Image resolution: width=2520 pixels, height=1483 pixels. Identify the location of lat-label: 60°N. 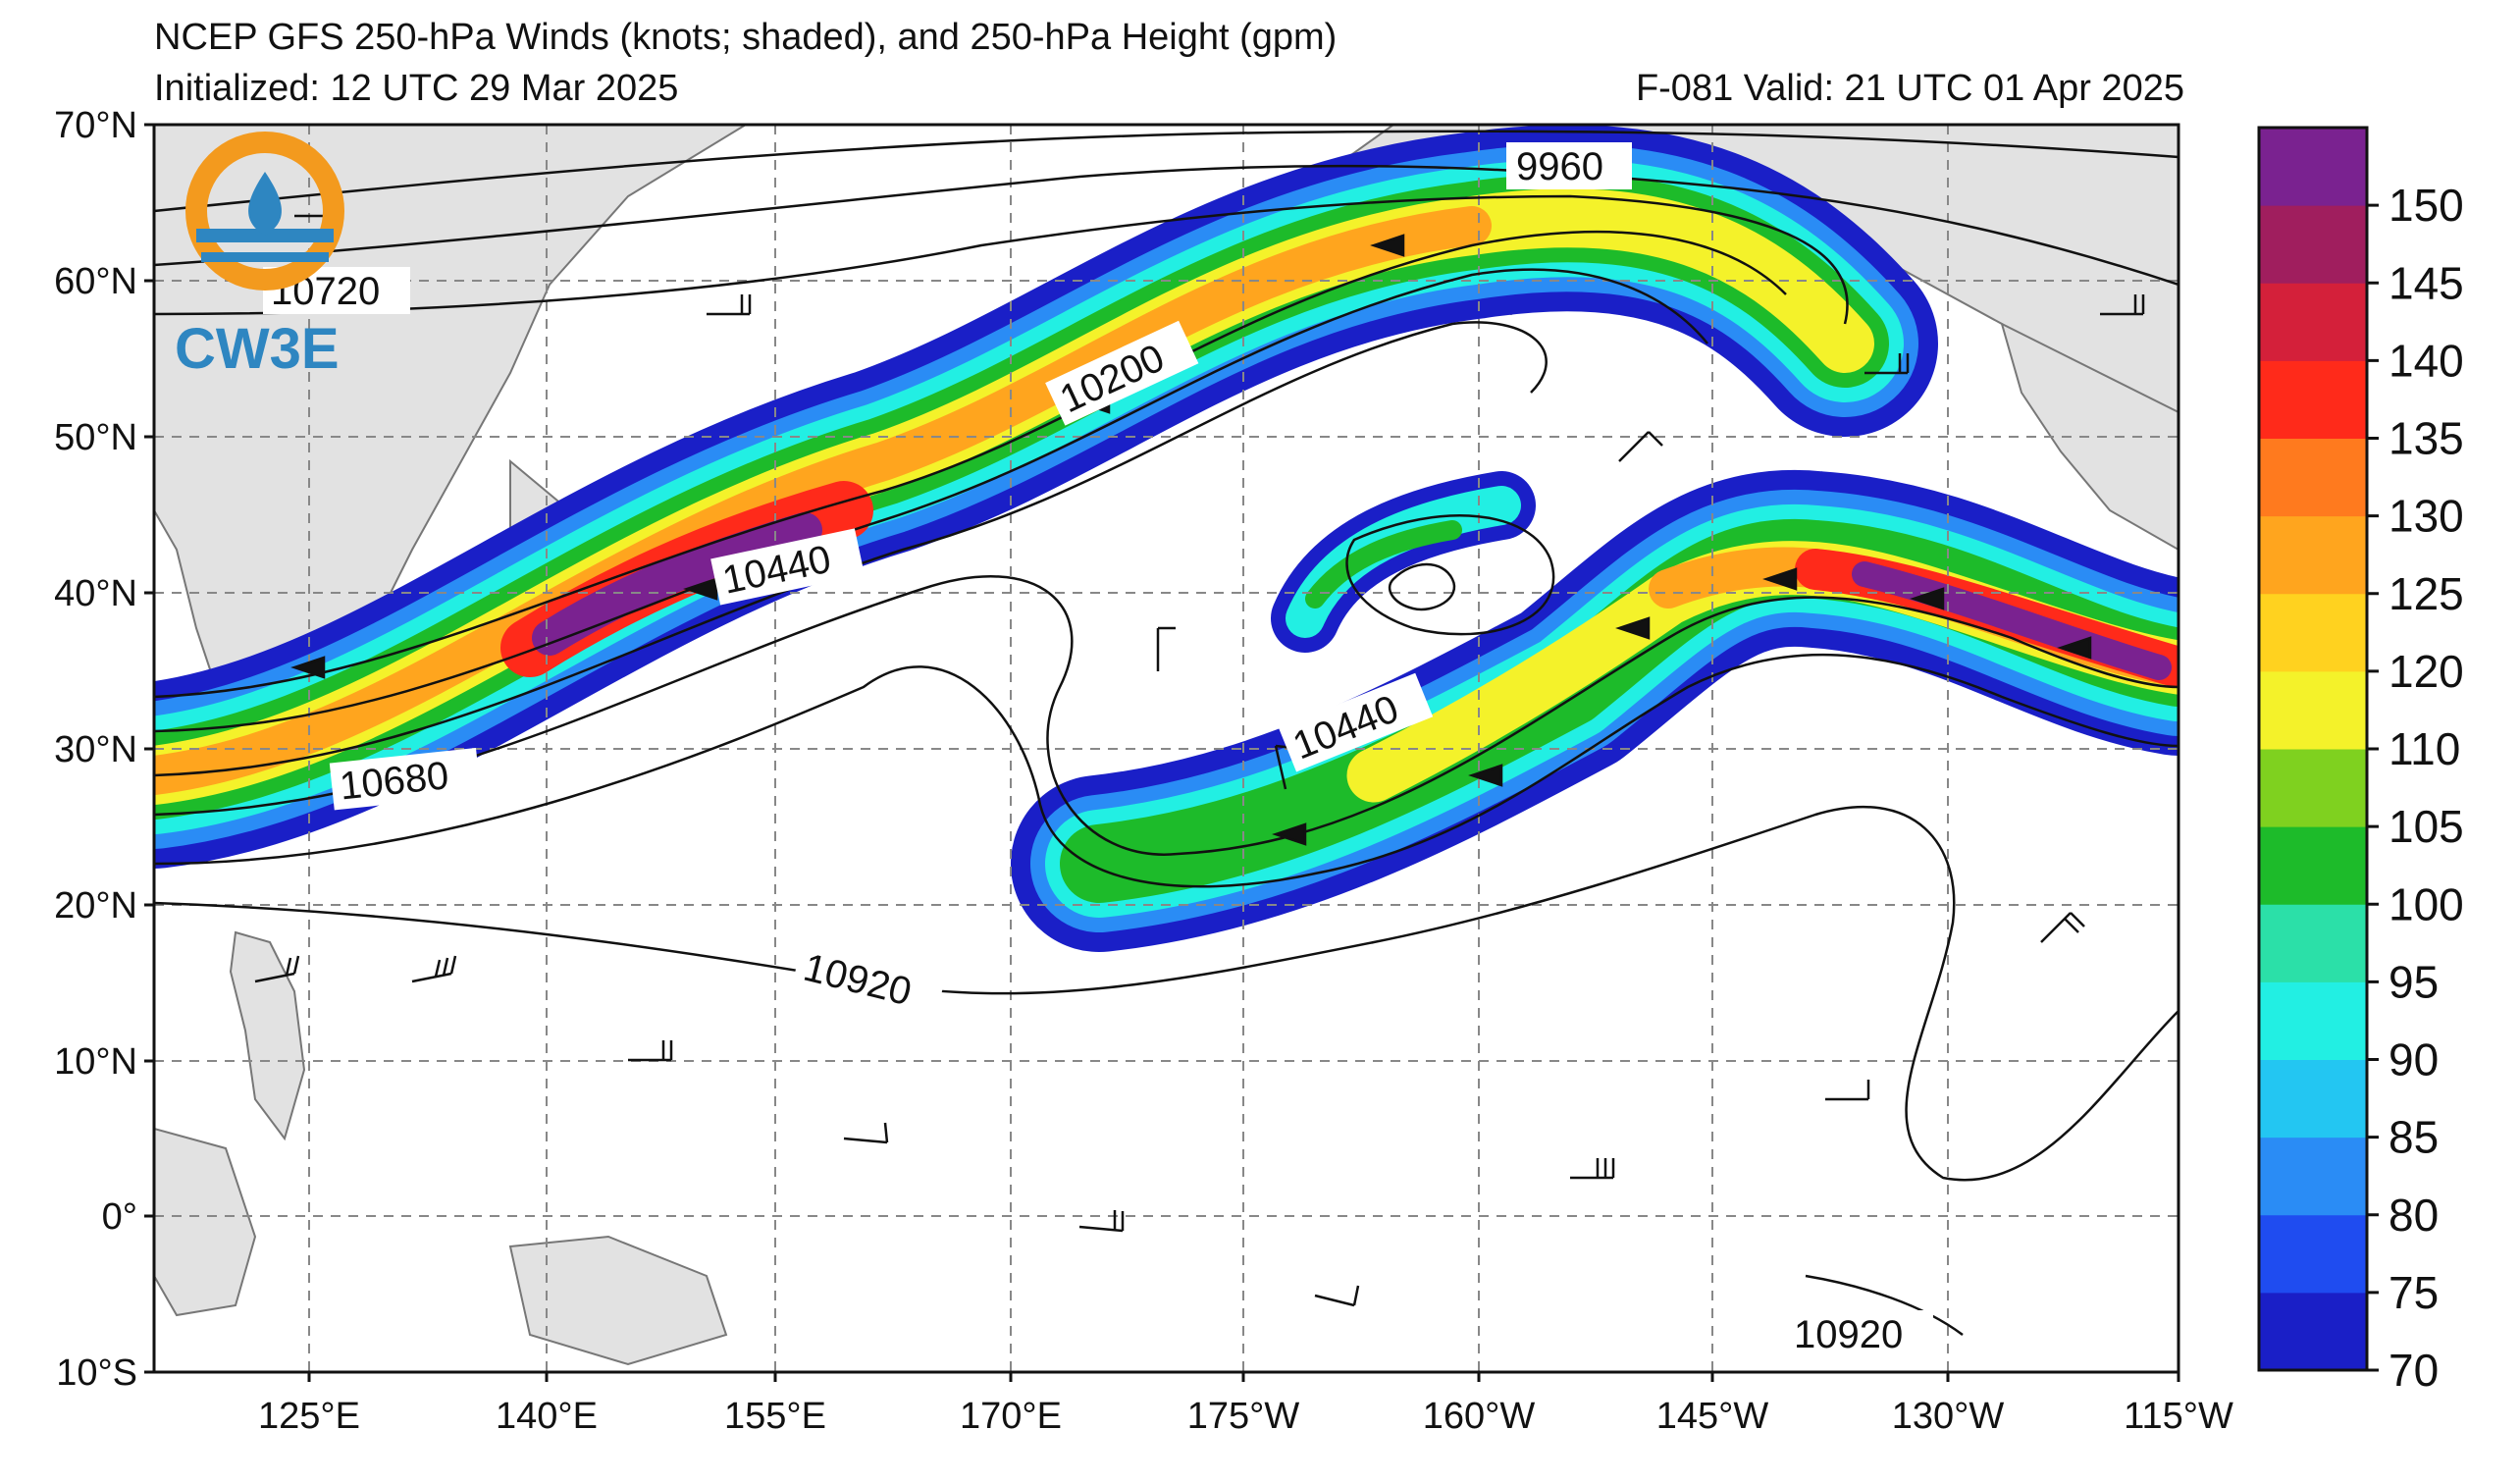
(95, 281).